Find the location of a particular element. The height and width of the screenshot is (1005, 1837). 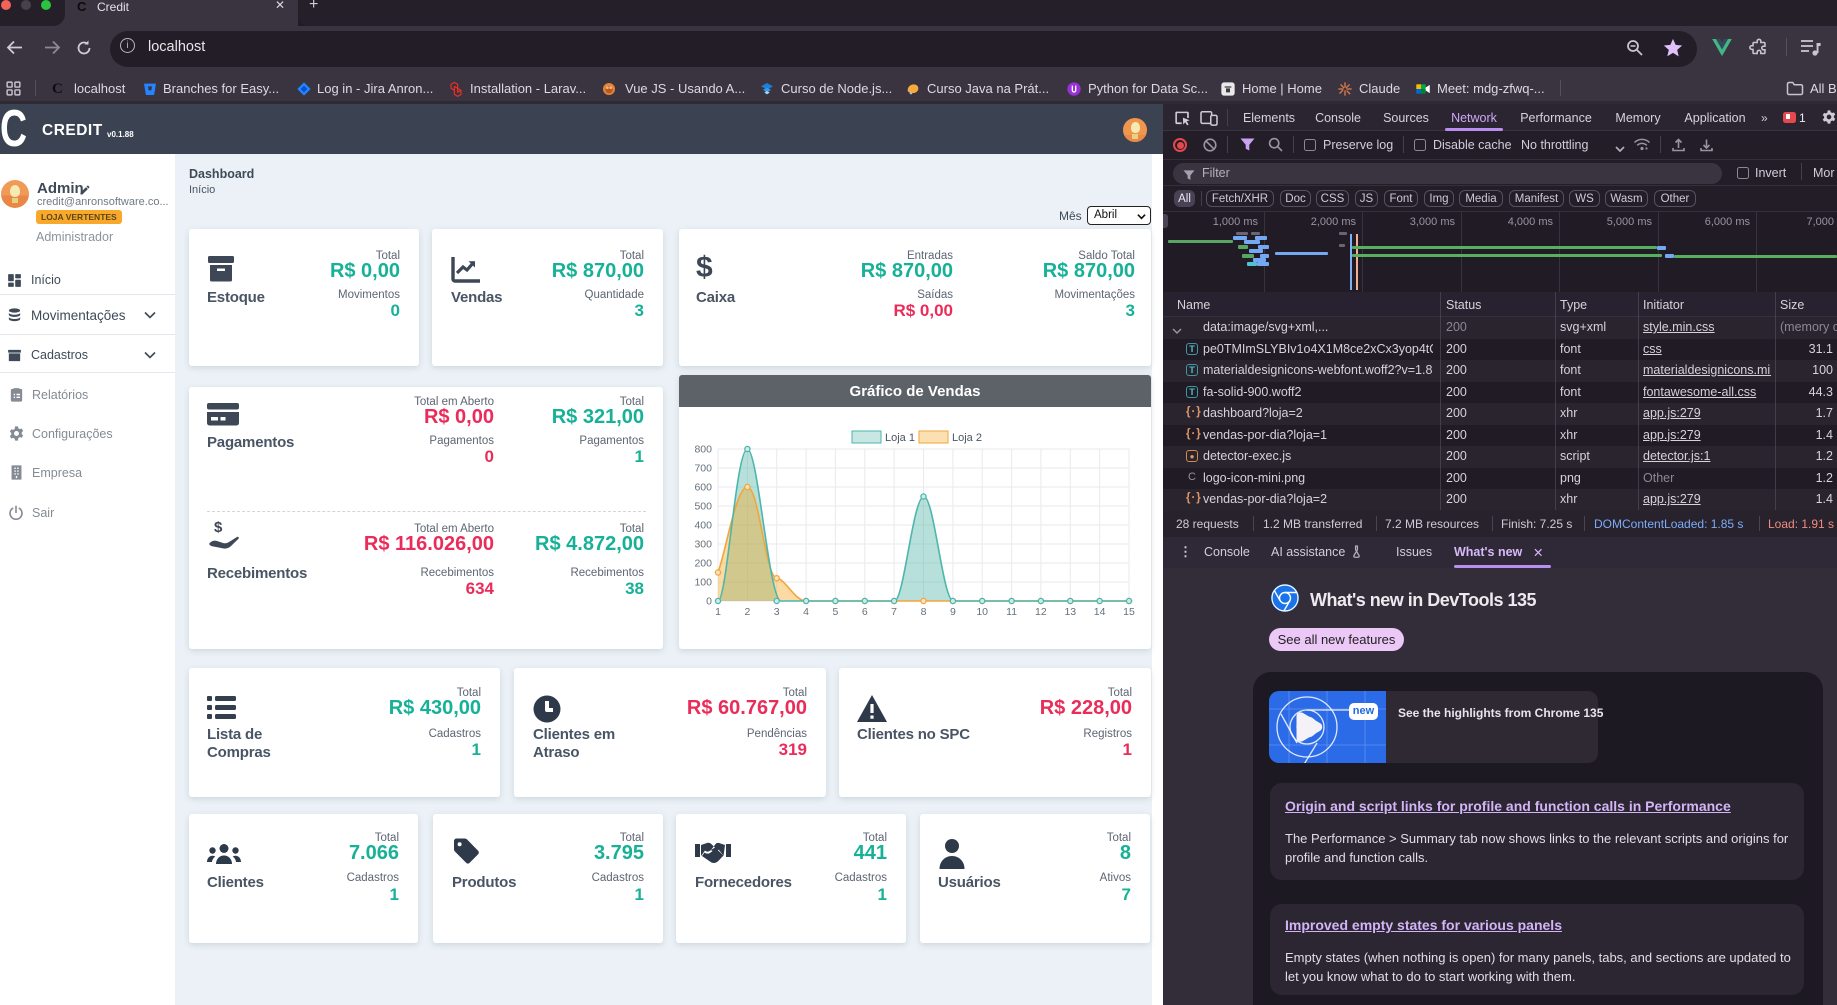

svg-text: 600 is located at coordinates (703, 488).